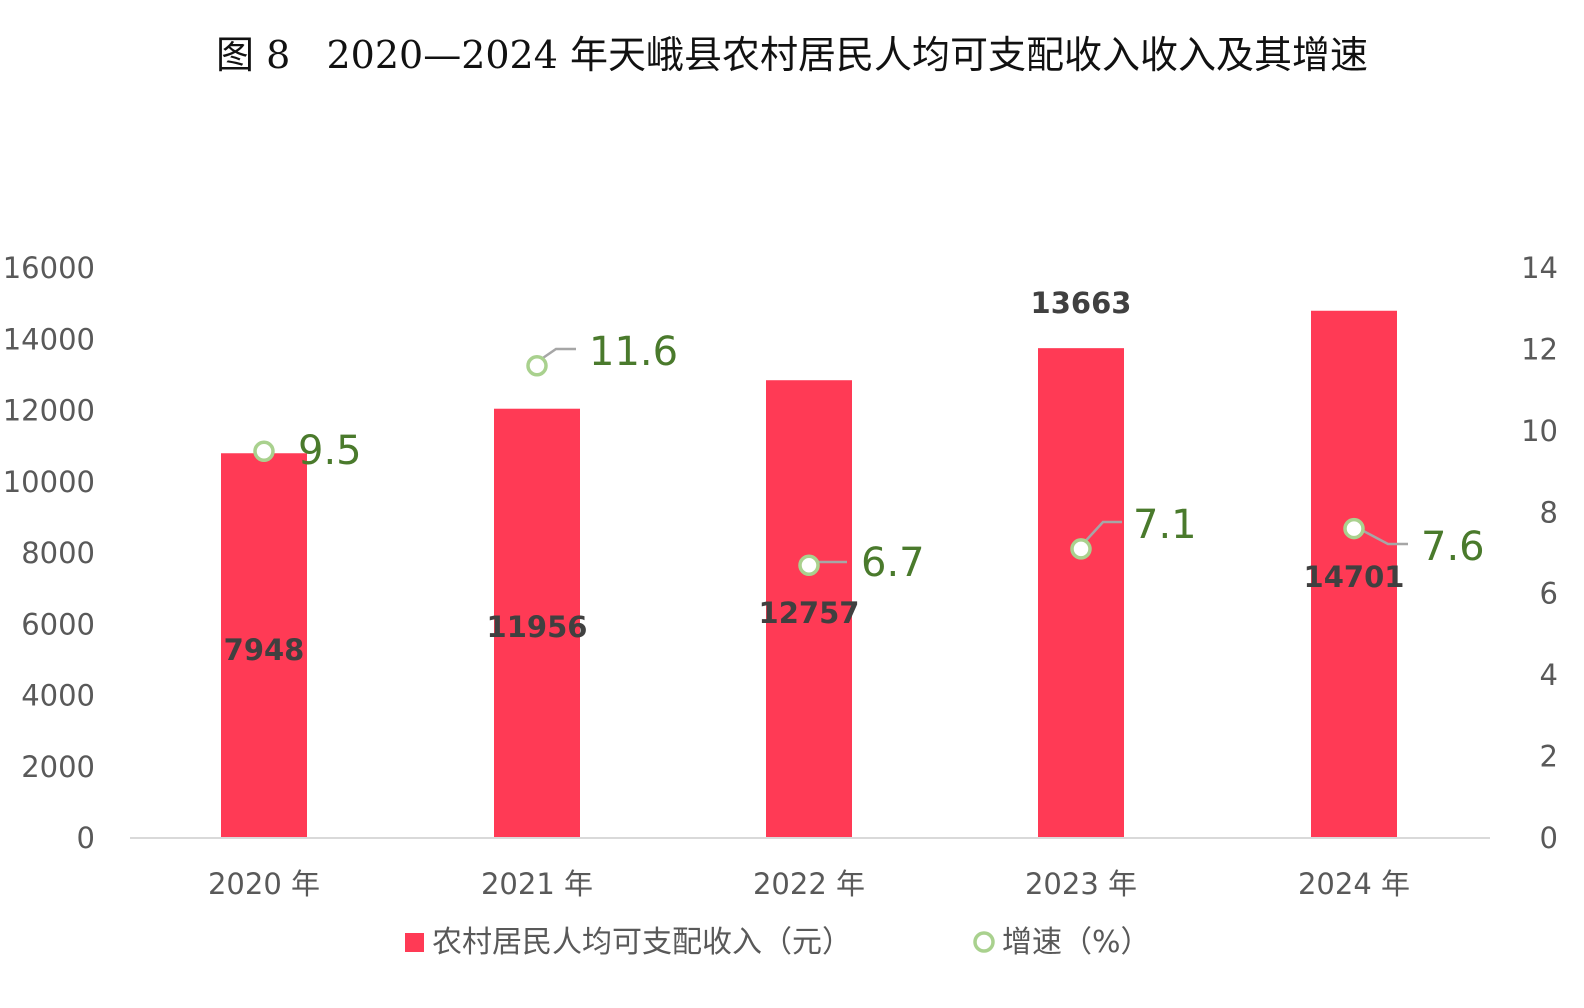  Describe the element at coordinates (330, 451) in the screenshot. I see `growth-rate-data-label: 9.5` at that location.